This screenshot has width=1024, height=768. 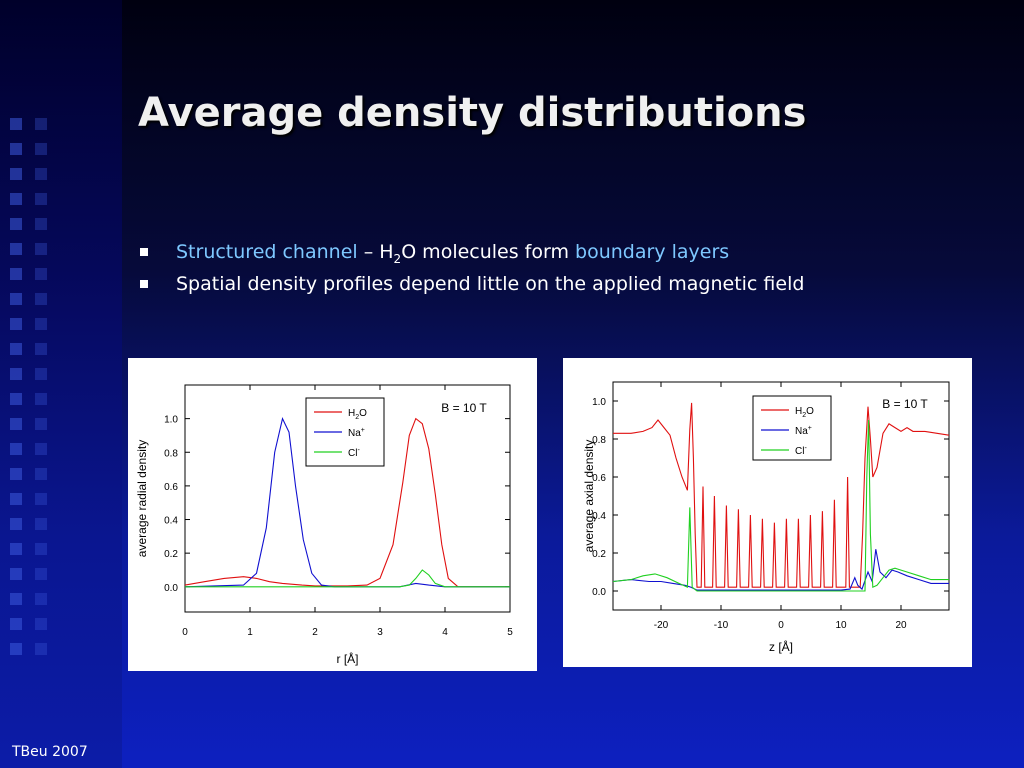 What do you see at coordinates (510, 632) in the screenshot?
I see `x-tick-label: 5` at bounding box center [510, 632].